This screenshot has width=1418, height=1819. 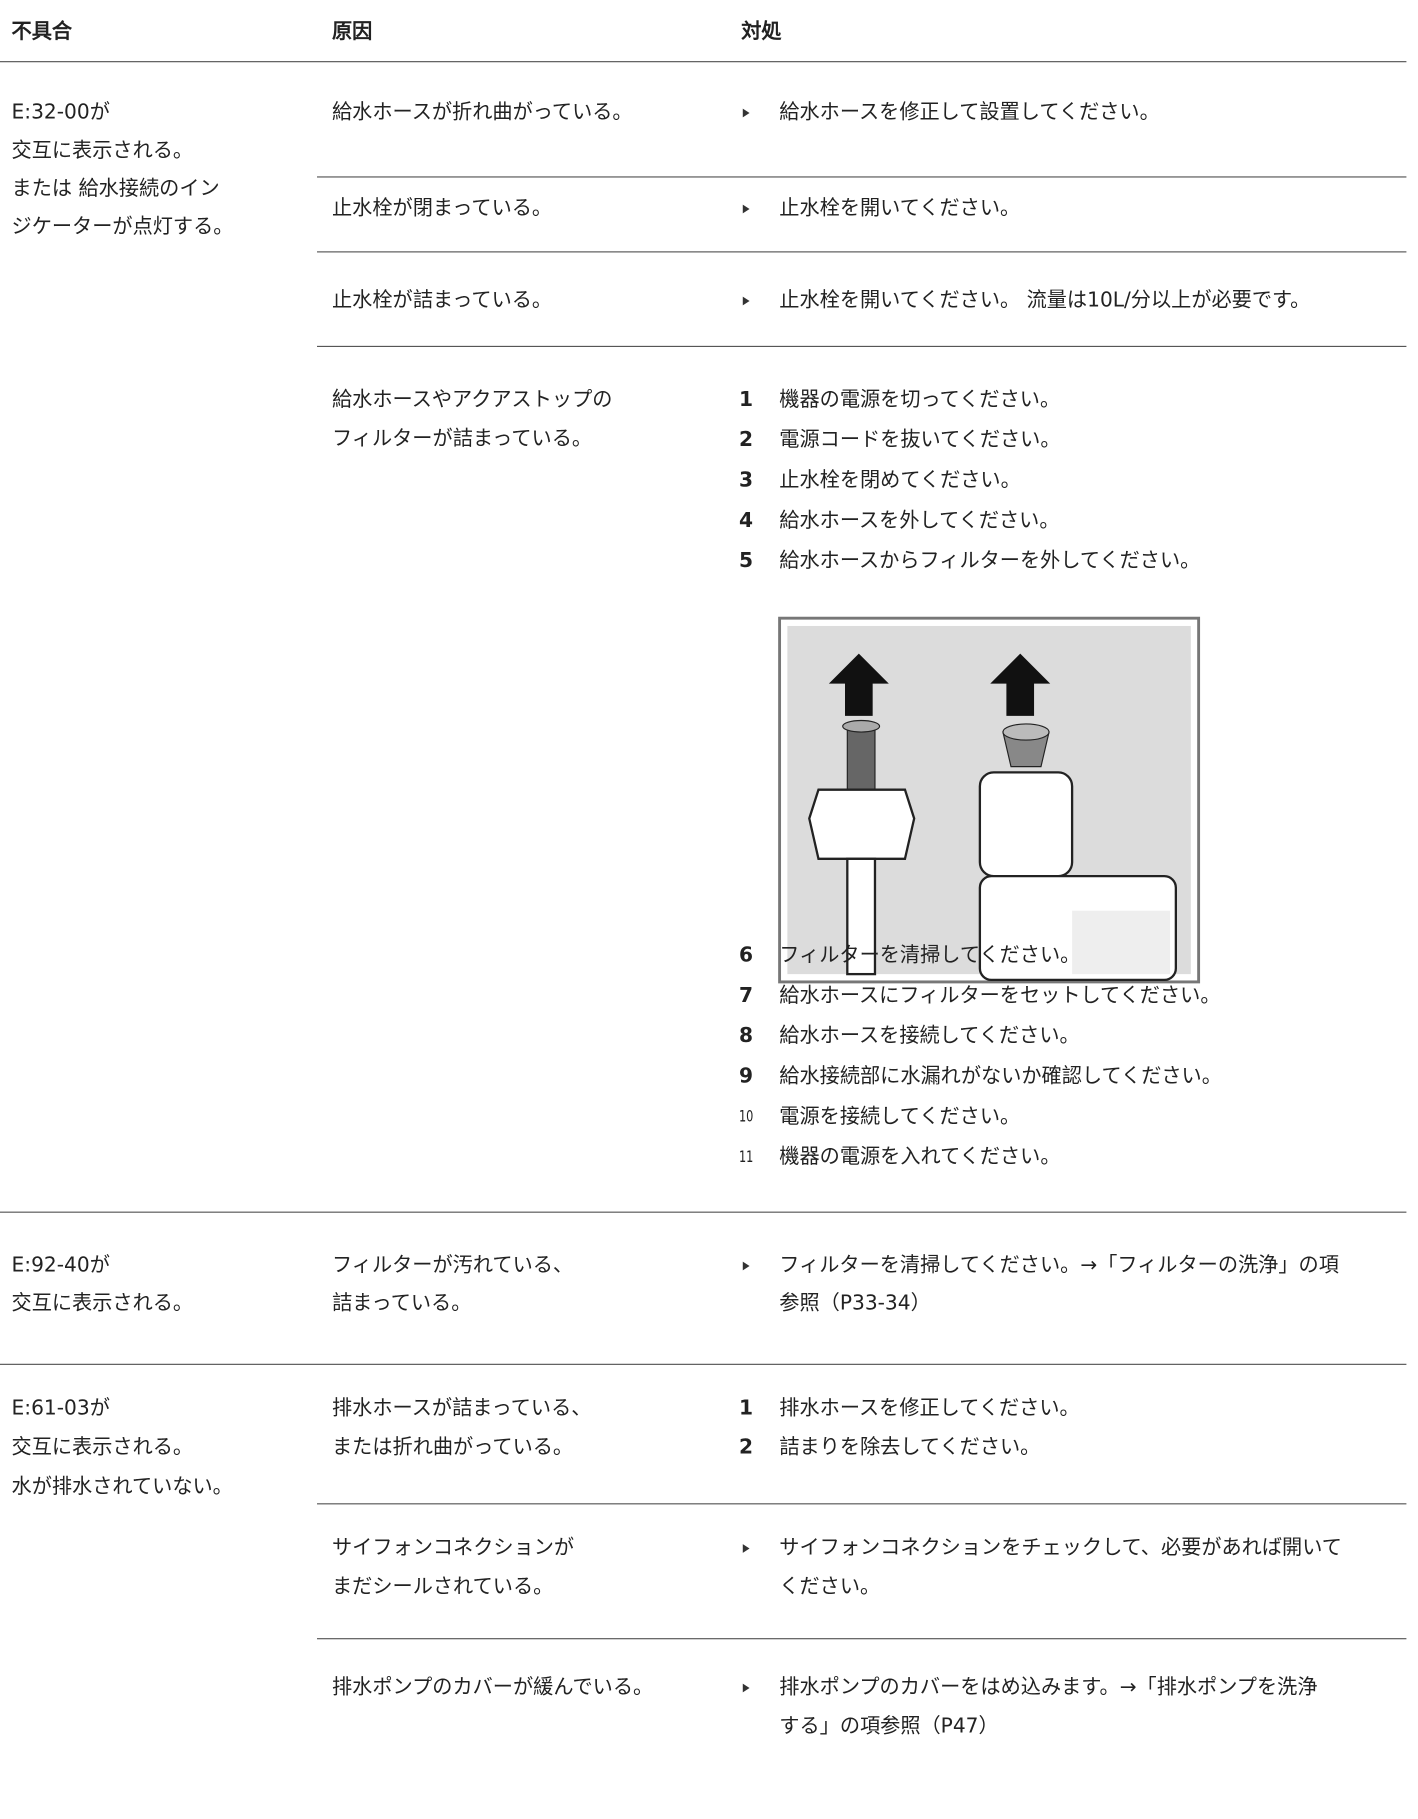 What do you see at coordinates (1000, 1077) in the screenshot?
I see `step-text: 給水接続部に水漏れがないか確認してください。` at bounding box center [1000, 1077].